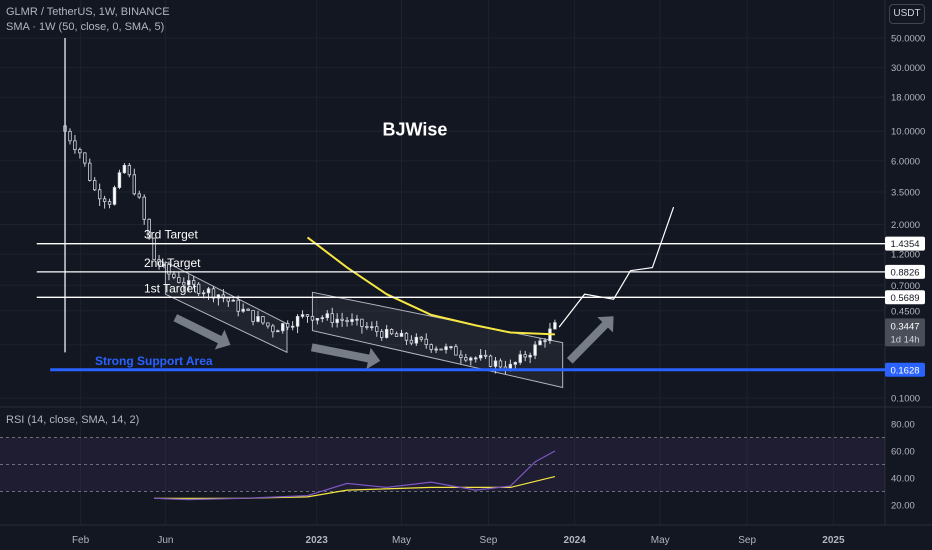 The width and height of the screenshot is (932, 550). Describe the element at coordinates (904, 326) in the screenshot. I see `current-price-label: 0.3447` at that location.